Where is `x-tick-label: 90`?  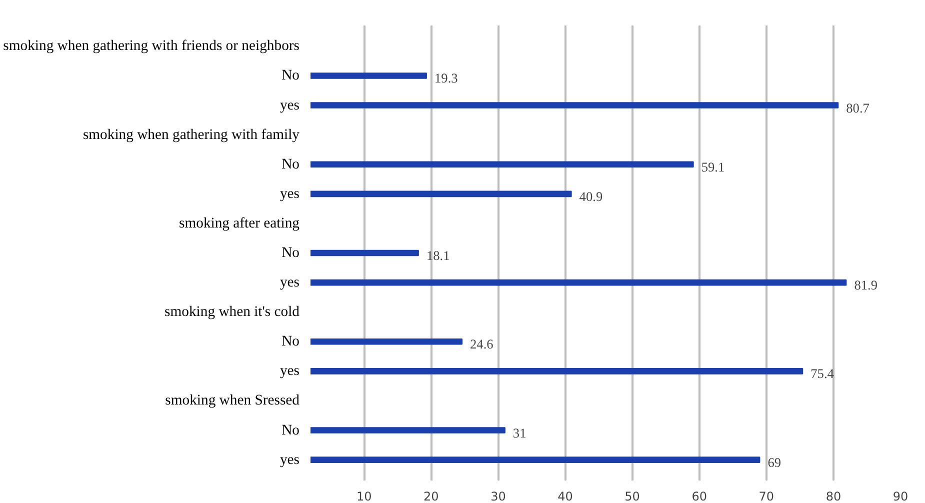 x-tick-label: 90 is located at coordinates (900, 496).